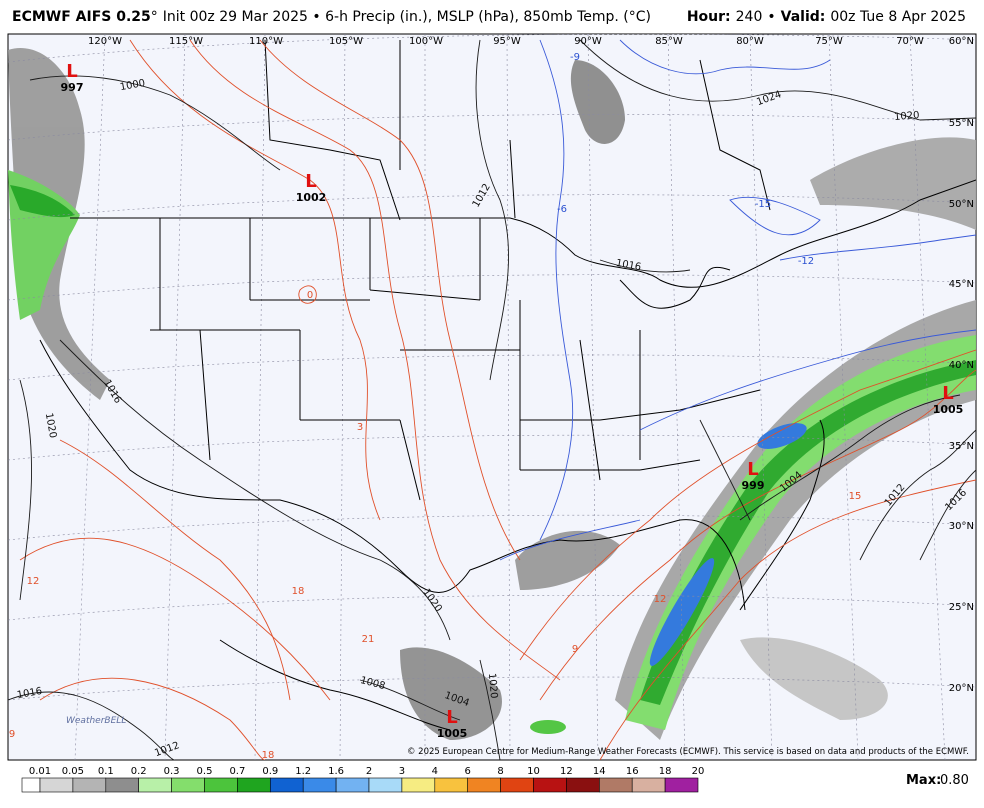  I want to click on header-right: Hour: 240 • Valid: 00z Tue 8 Apr 2025, so click(826, 17).